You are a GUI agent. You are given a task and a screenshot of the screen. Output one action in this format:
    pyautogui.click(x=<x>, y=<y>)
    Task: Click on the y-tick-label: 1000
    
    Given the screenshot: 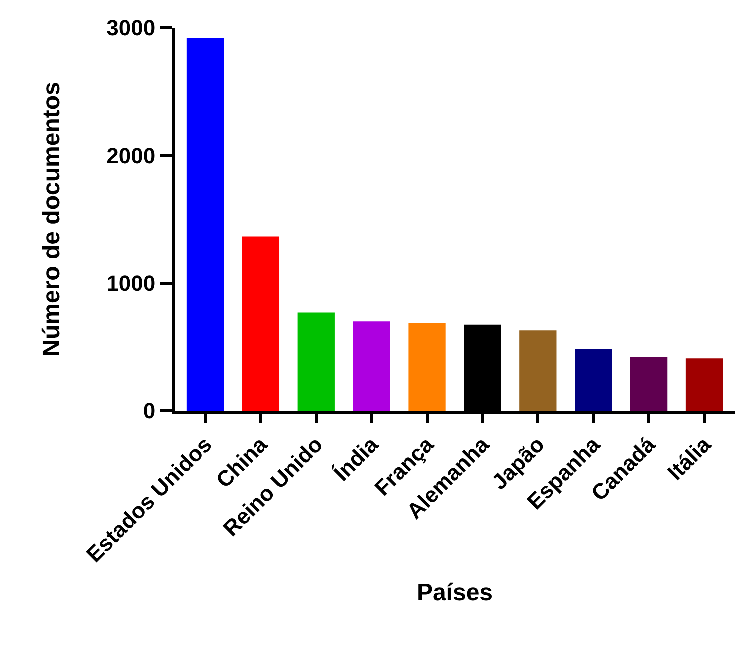 What is the action you would take?
    pyautogui.click(x=131, y=283)
    